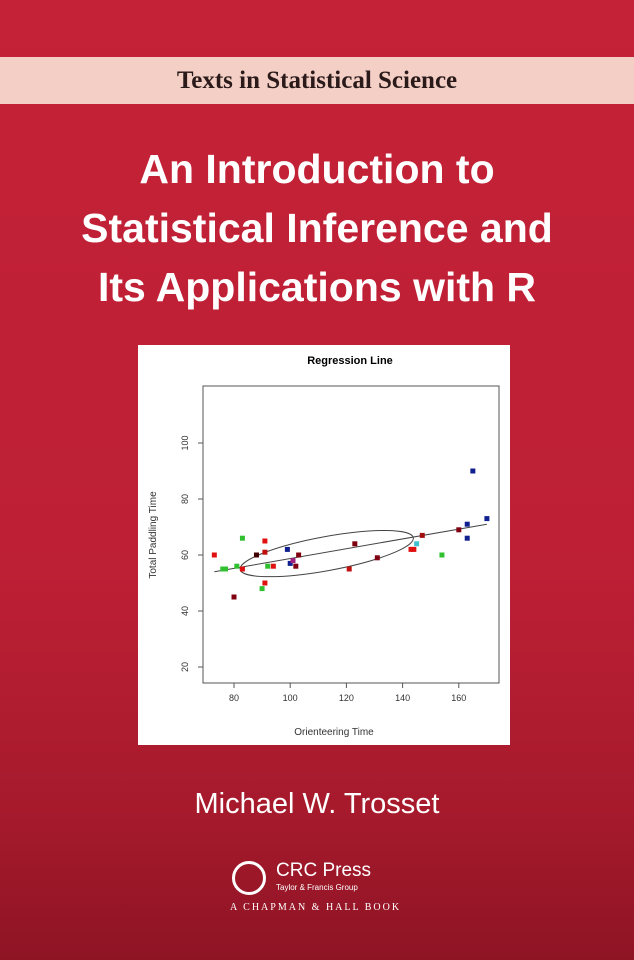 Image resolution: width=634 pixels, height=960 pixels. I want to click on title-line: Its Applications with R, so click(317, 287).